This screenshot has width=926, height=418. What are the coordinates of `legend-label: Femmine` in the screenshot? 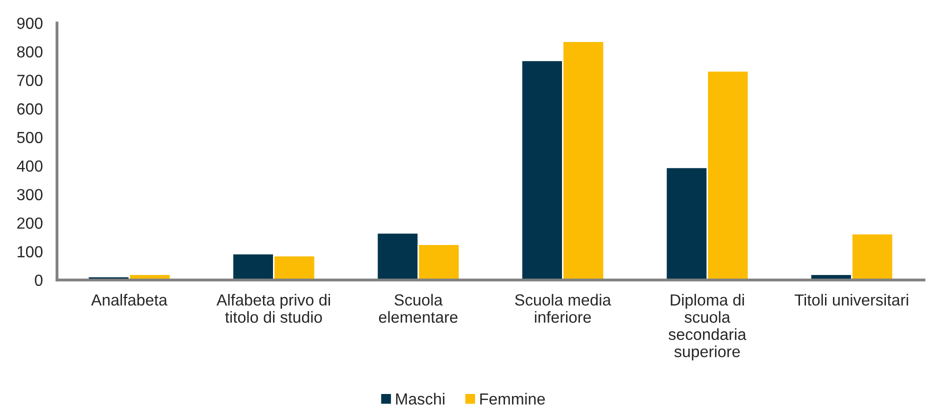 It's located at (512, 398).